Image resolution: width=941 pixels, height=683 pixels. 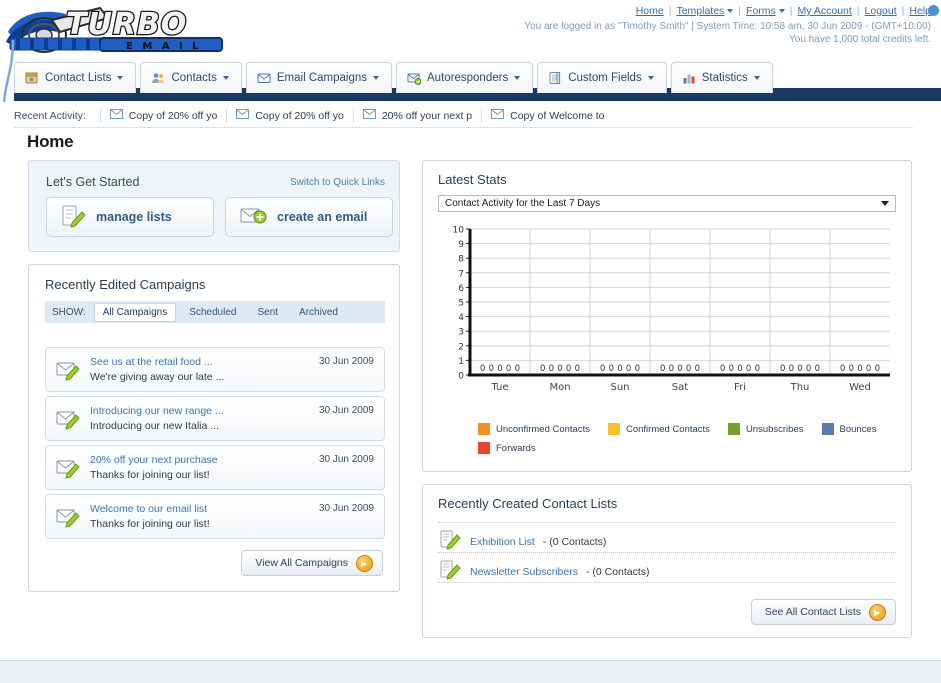 I want to click on legend-item: Unconfirmed Contacts, so click(x=534, y=429).